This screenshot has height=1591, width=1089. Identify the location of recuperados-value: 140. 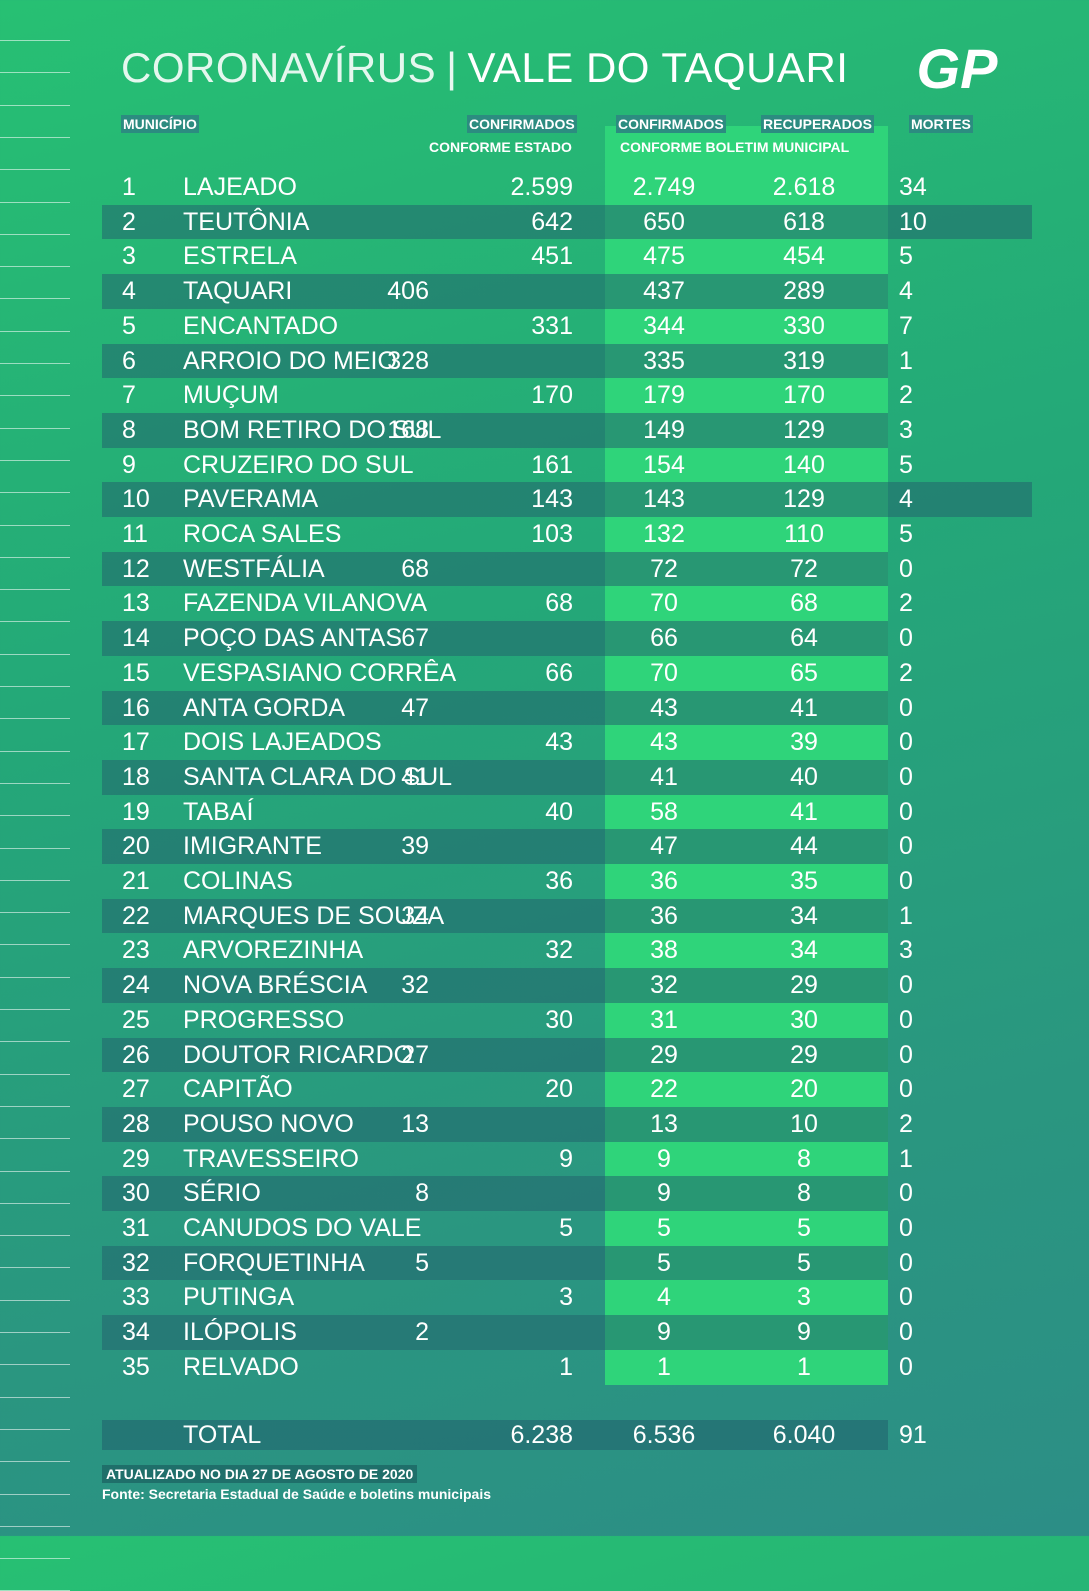
(804, 464).